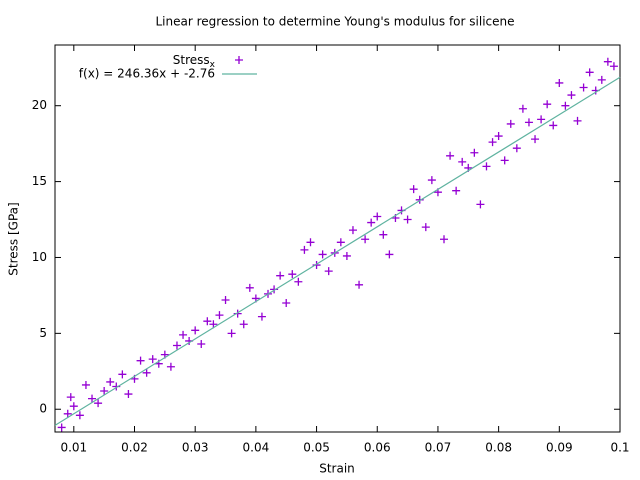  I want to click on legend-subscript: x, so click(213, 65).